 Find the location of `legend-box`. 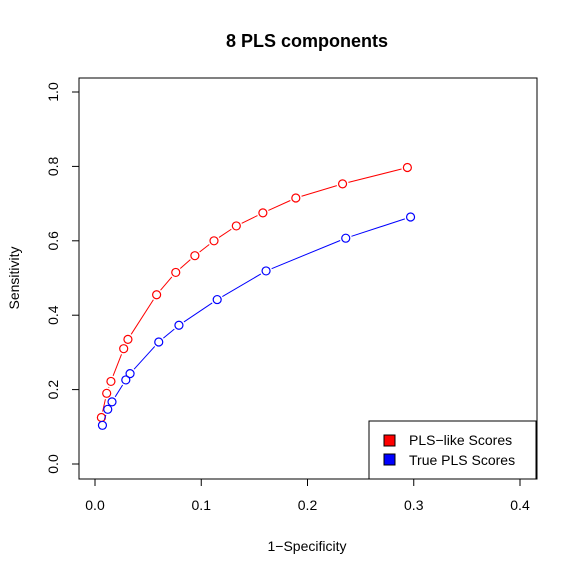

legend-box is located at coordinates (452, 450).